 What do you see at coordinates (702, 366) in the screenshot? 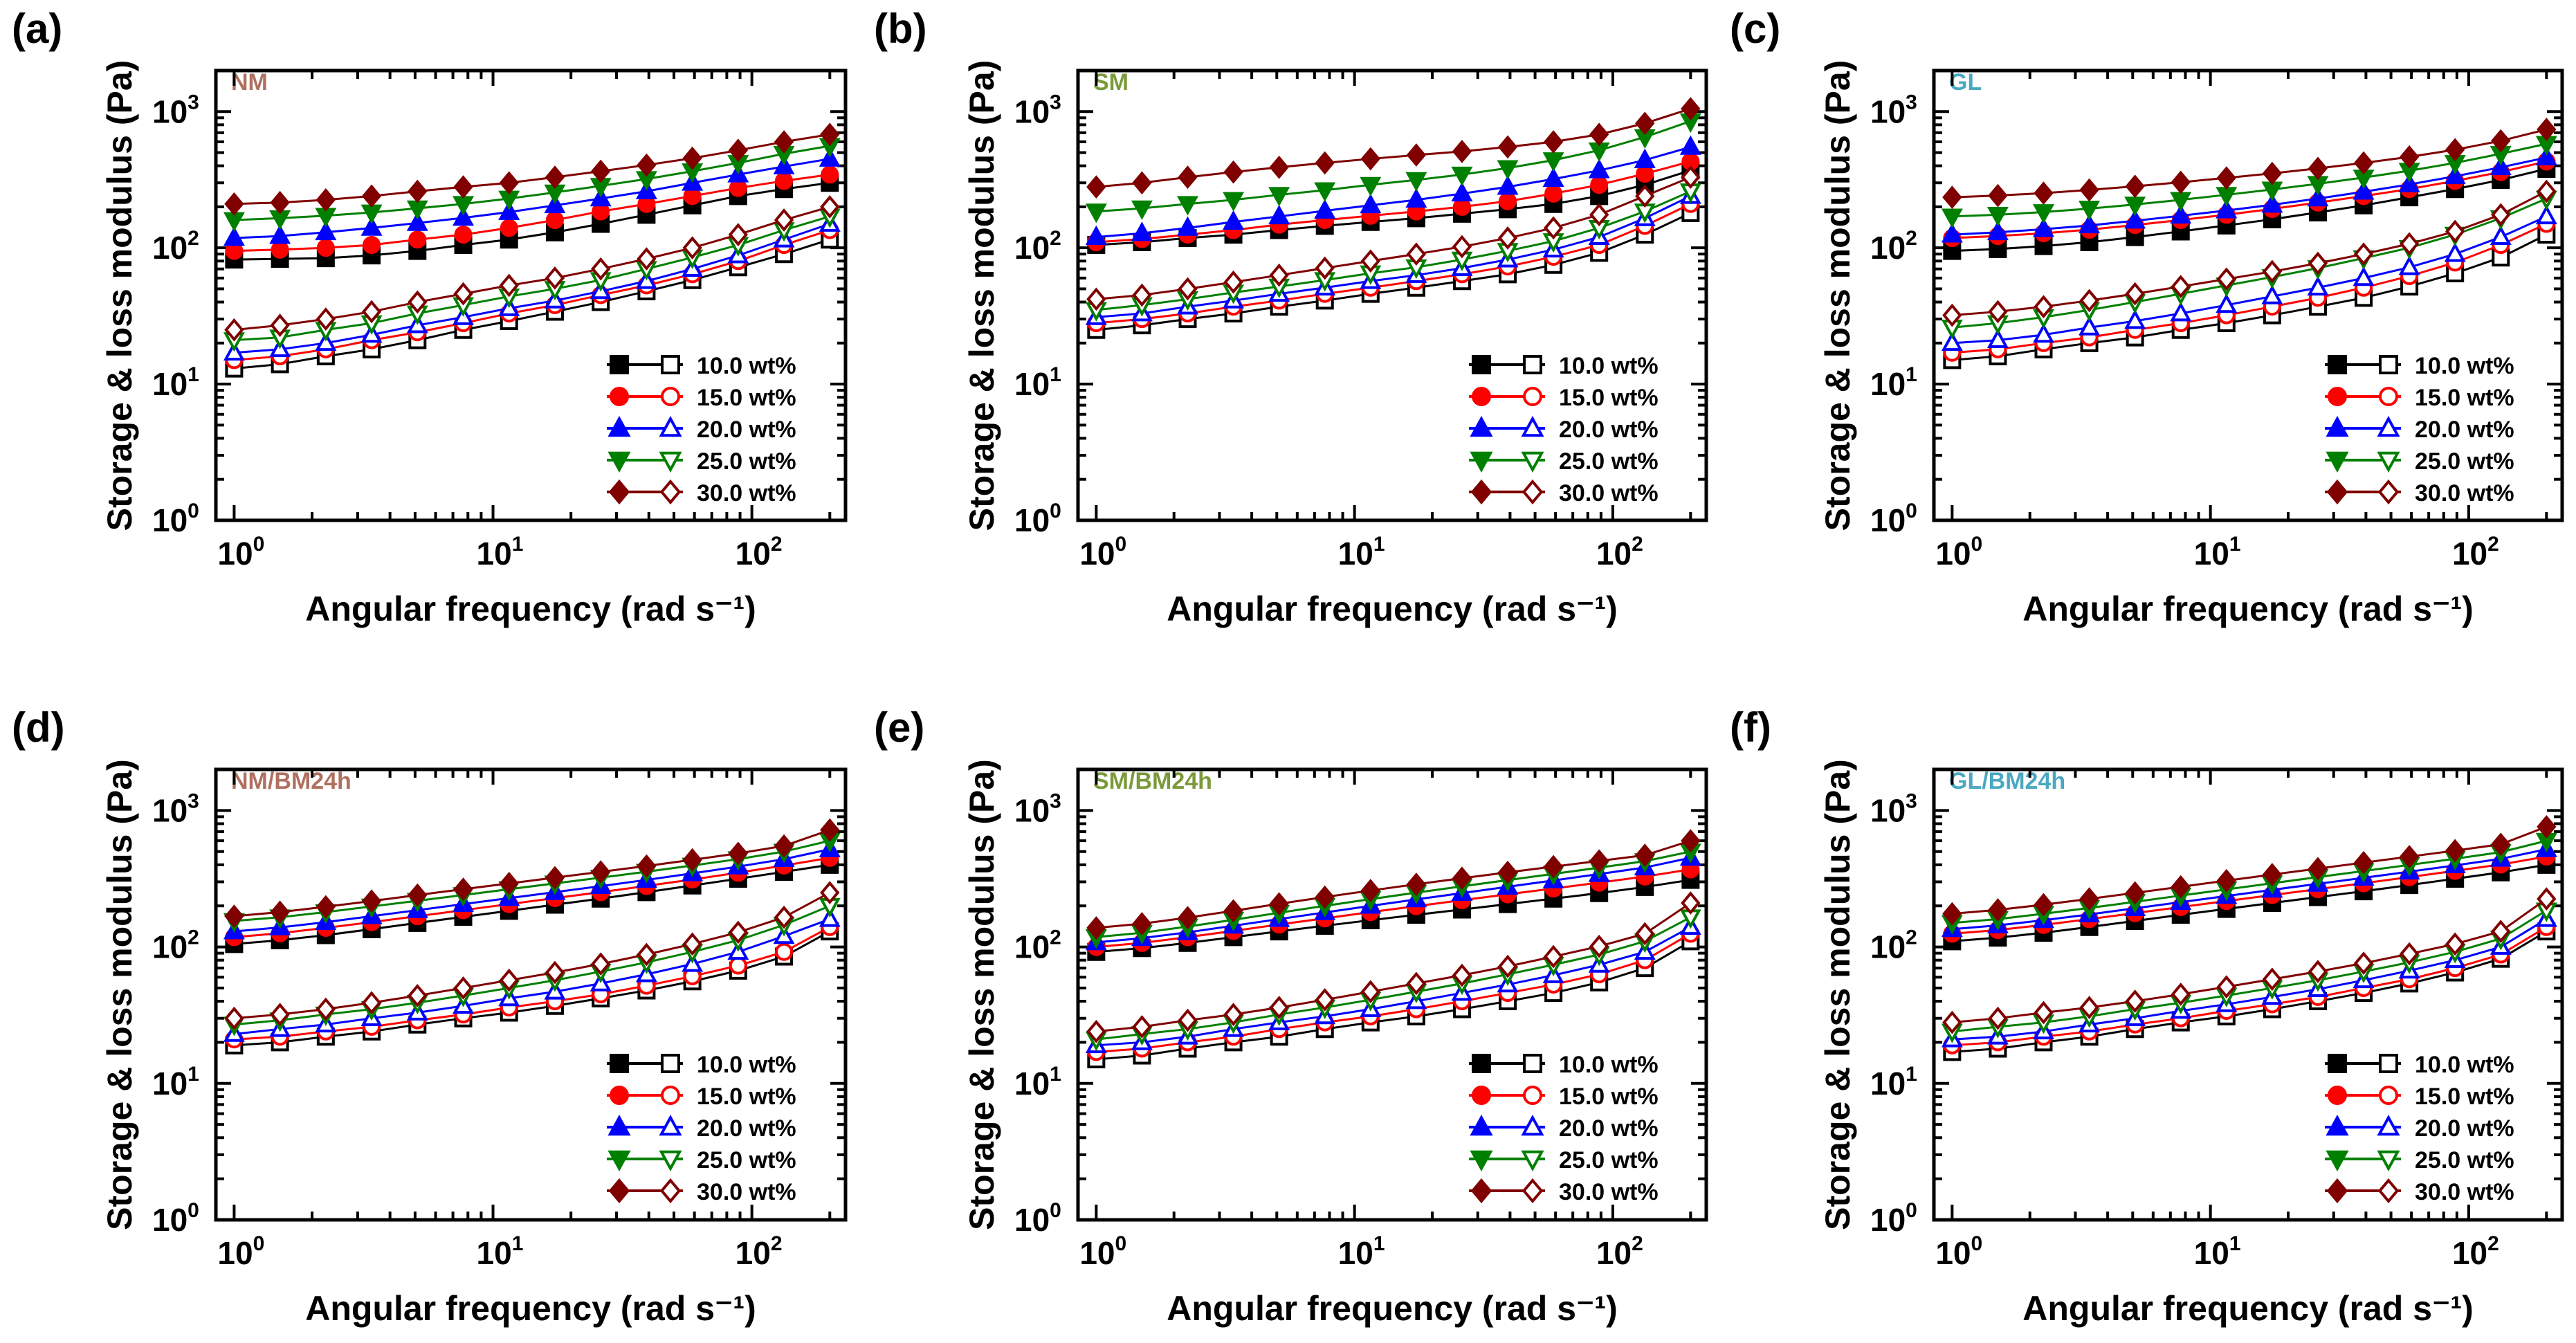
I see `legend-entry: 10.0 wt%` at bounding box center [702, 366].